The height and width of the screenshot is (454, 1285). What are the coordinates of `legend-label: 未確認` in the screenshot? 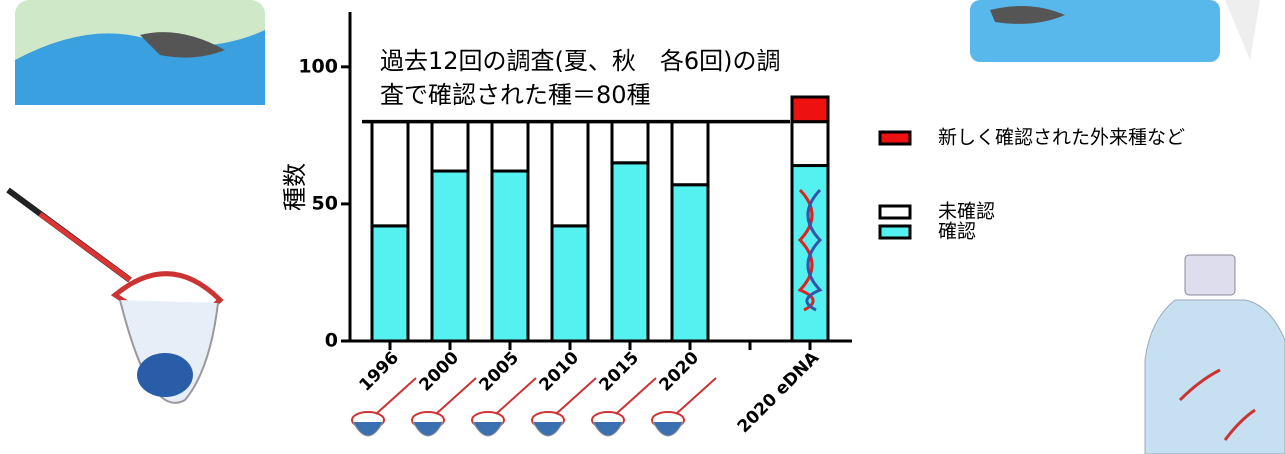 It's located at (966, 212).